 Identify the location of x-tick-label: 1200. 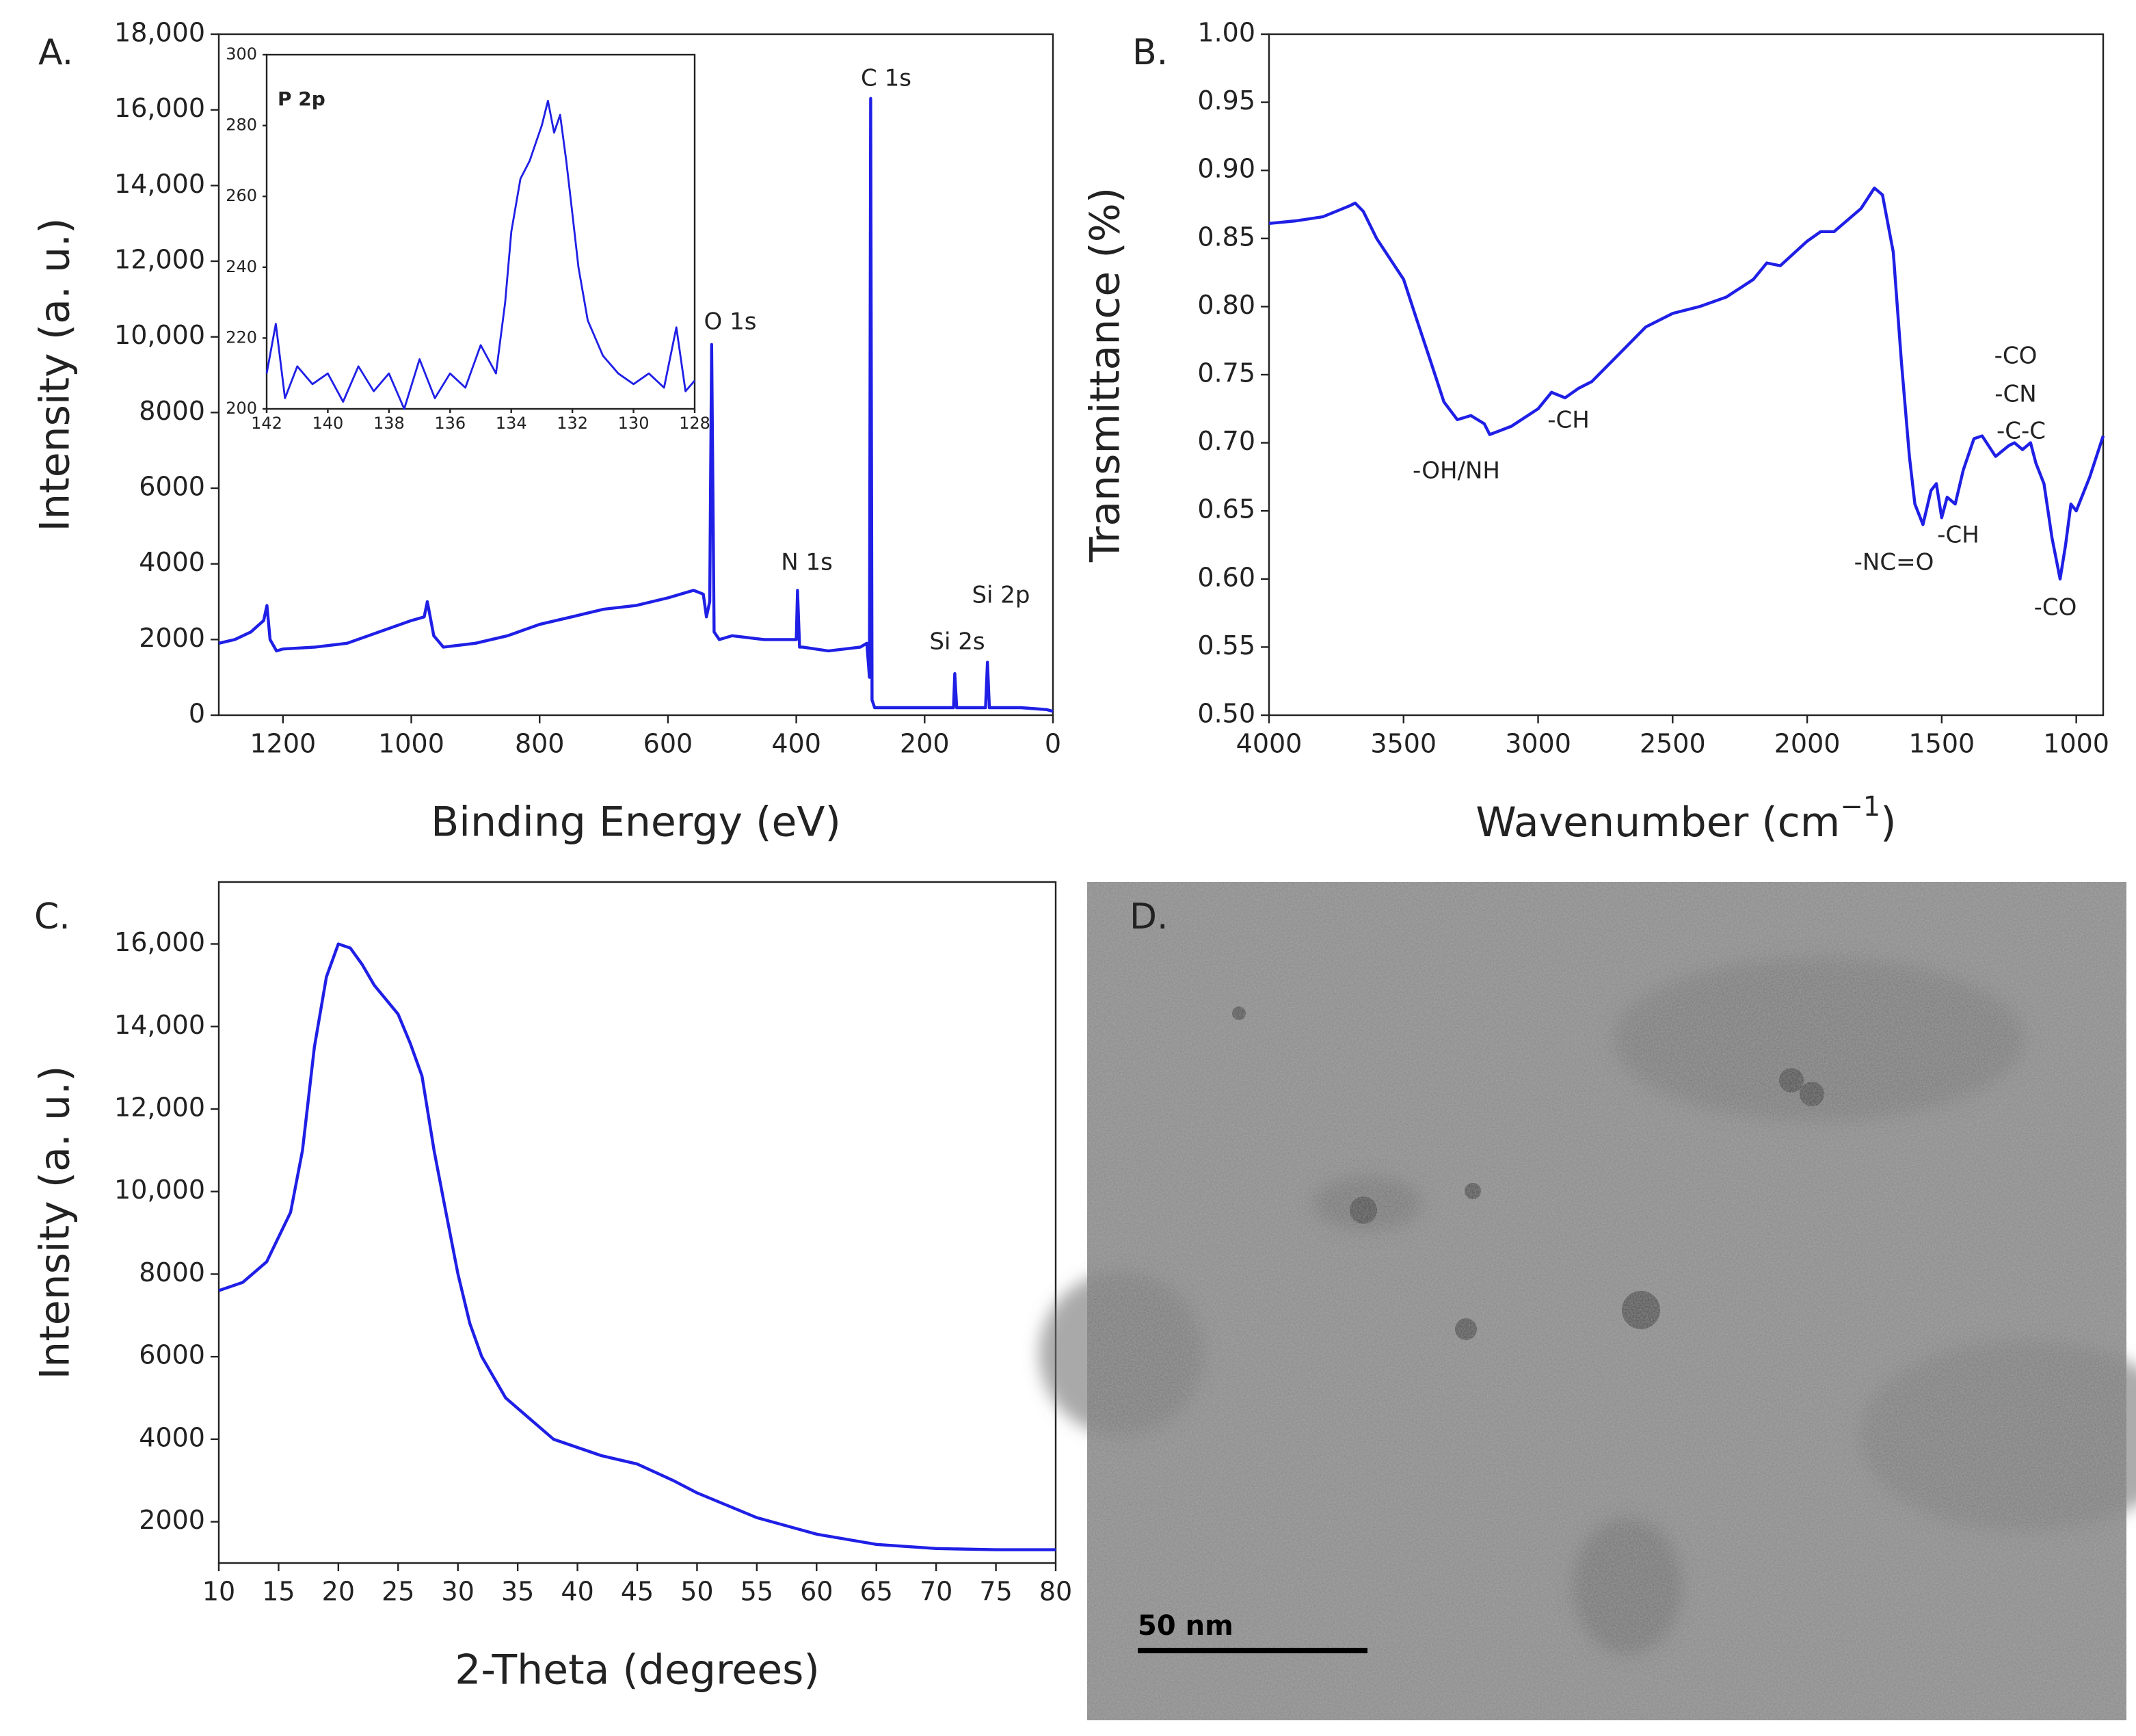
(283, 744).